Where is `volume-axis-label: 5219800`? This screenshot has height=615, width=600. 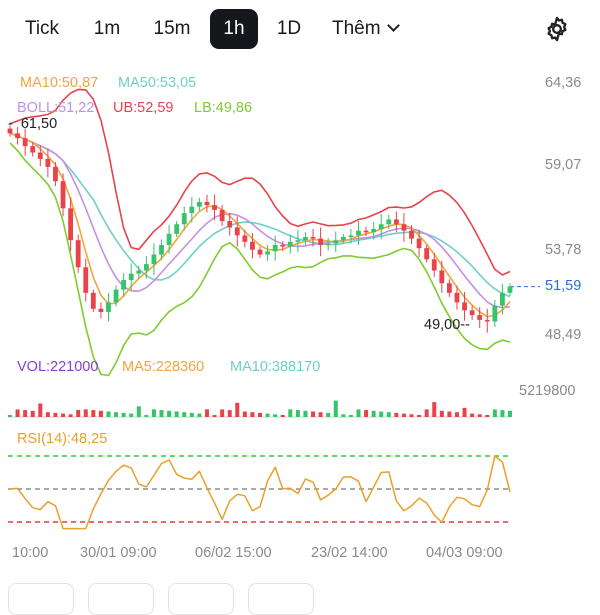 volume-axis-label: 5219800 is located at coordinates (547, 391).